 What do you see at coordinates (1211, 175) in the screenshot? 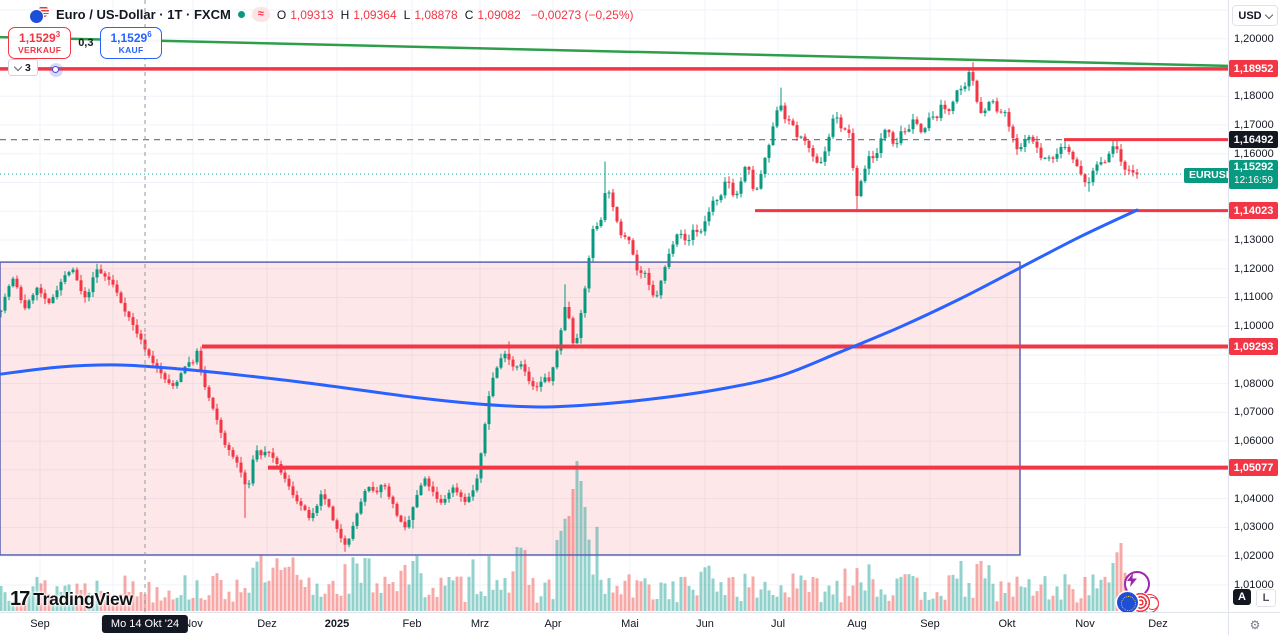
I see `symbol-price-badge: EURUSD` at bounding box center [1211, 175].